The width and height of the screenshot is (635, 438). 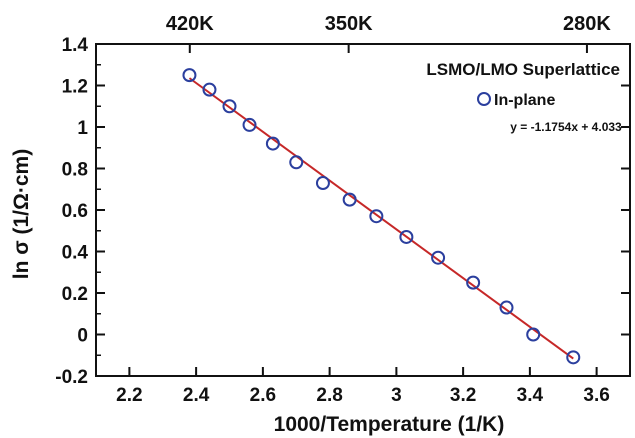 What do you see at coordinates (21, 214) in the screenshot?
I see `y-axis-label: ln σ (1/Ω·cm)` at bounding box center [21, 214].